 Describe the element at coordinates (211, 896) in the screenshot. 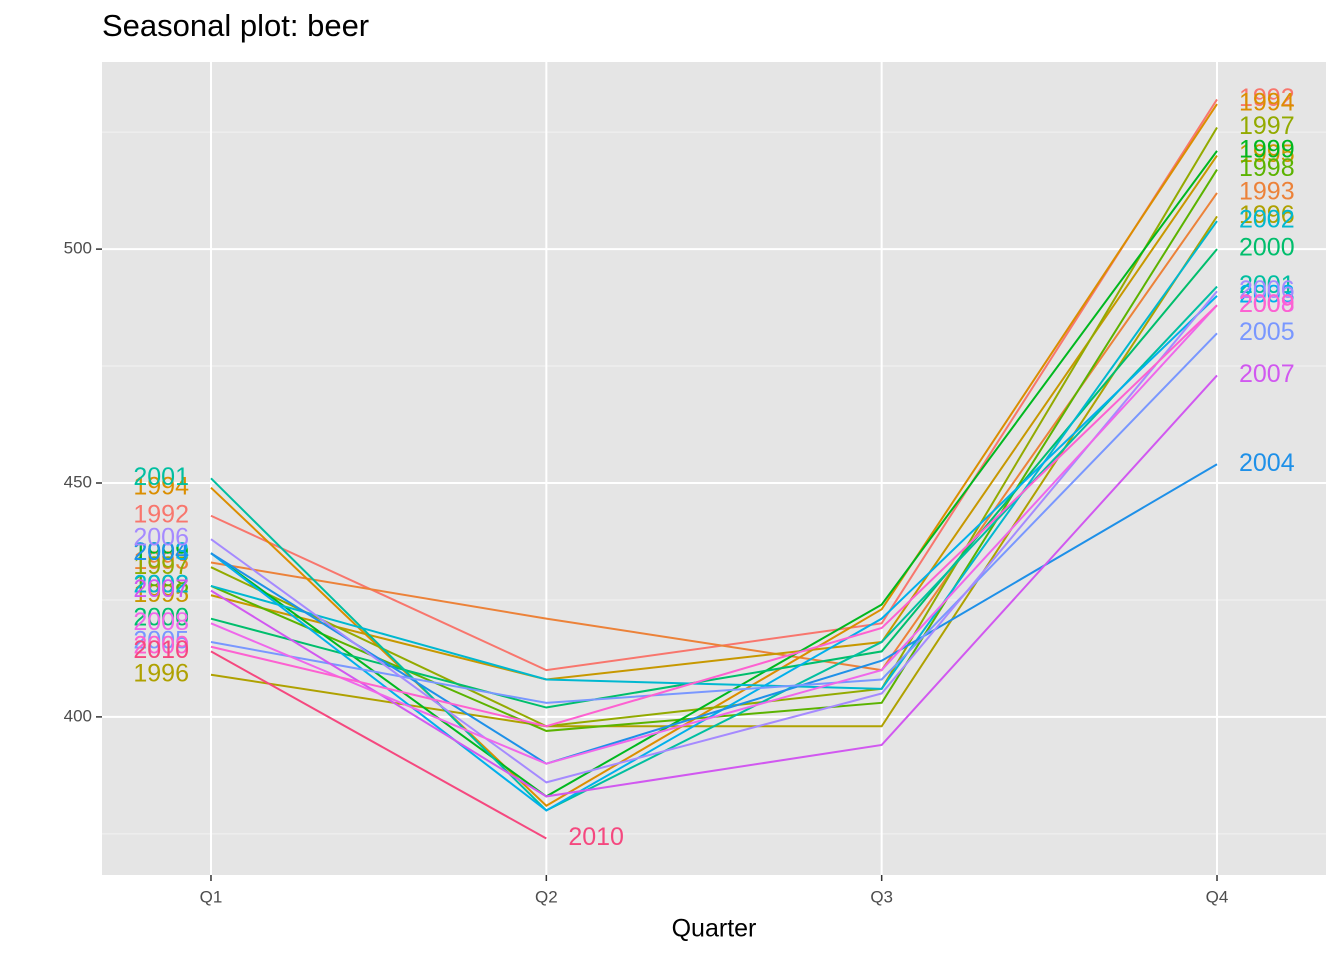

I see `x-tick-label: Q1` at that location.